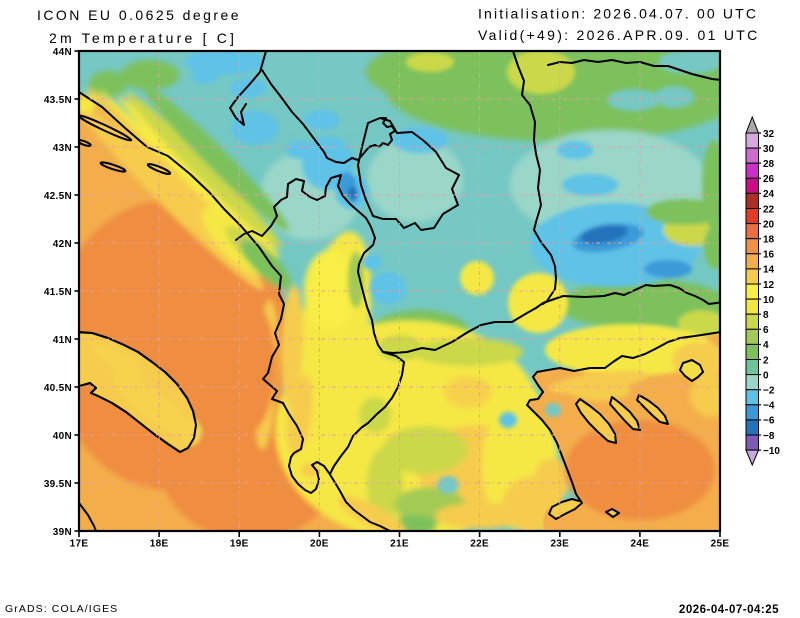 The width and height of the screenshot is (800, 618). What do you see at coordinates (619, 35) in the screenshot?
I see `svg-text:Valid(+49): 2026.APR.09. 01 UT: Valid(+49): 2026.APR.09. 01 UTC` at bounding box center [619, 35].